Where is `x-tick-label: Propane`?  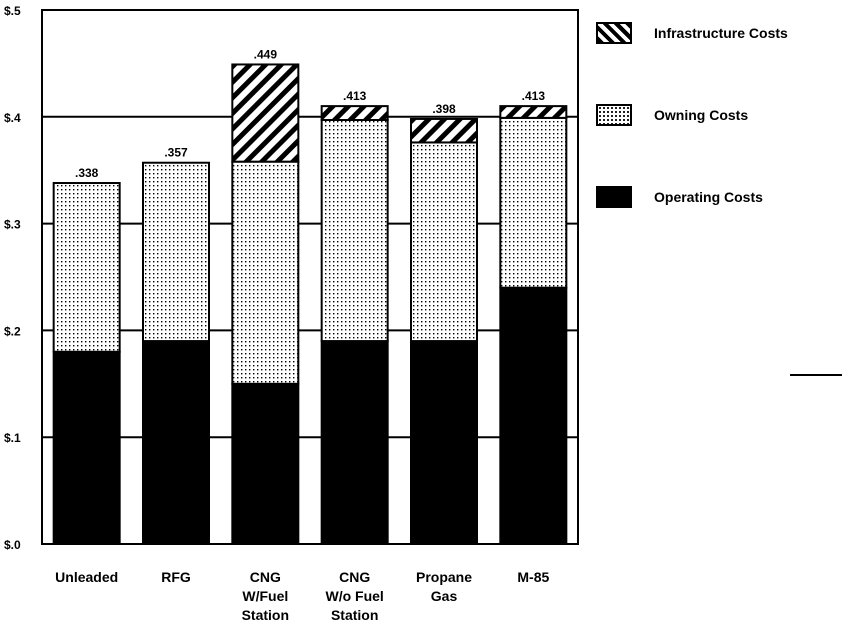 x-tick-label: Propane is located at coordinates (444, 577).